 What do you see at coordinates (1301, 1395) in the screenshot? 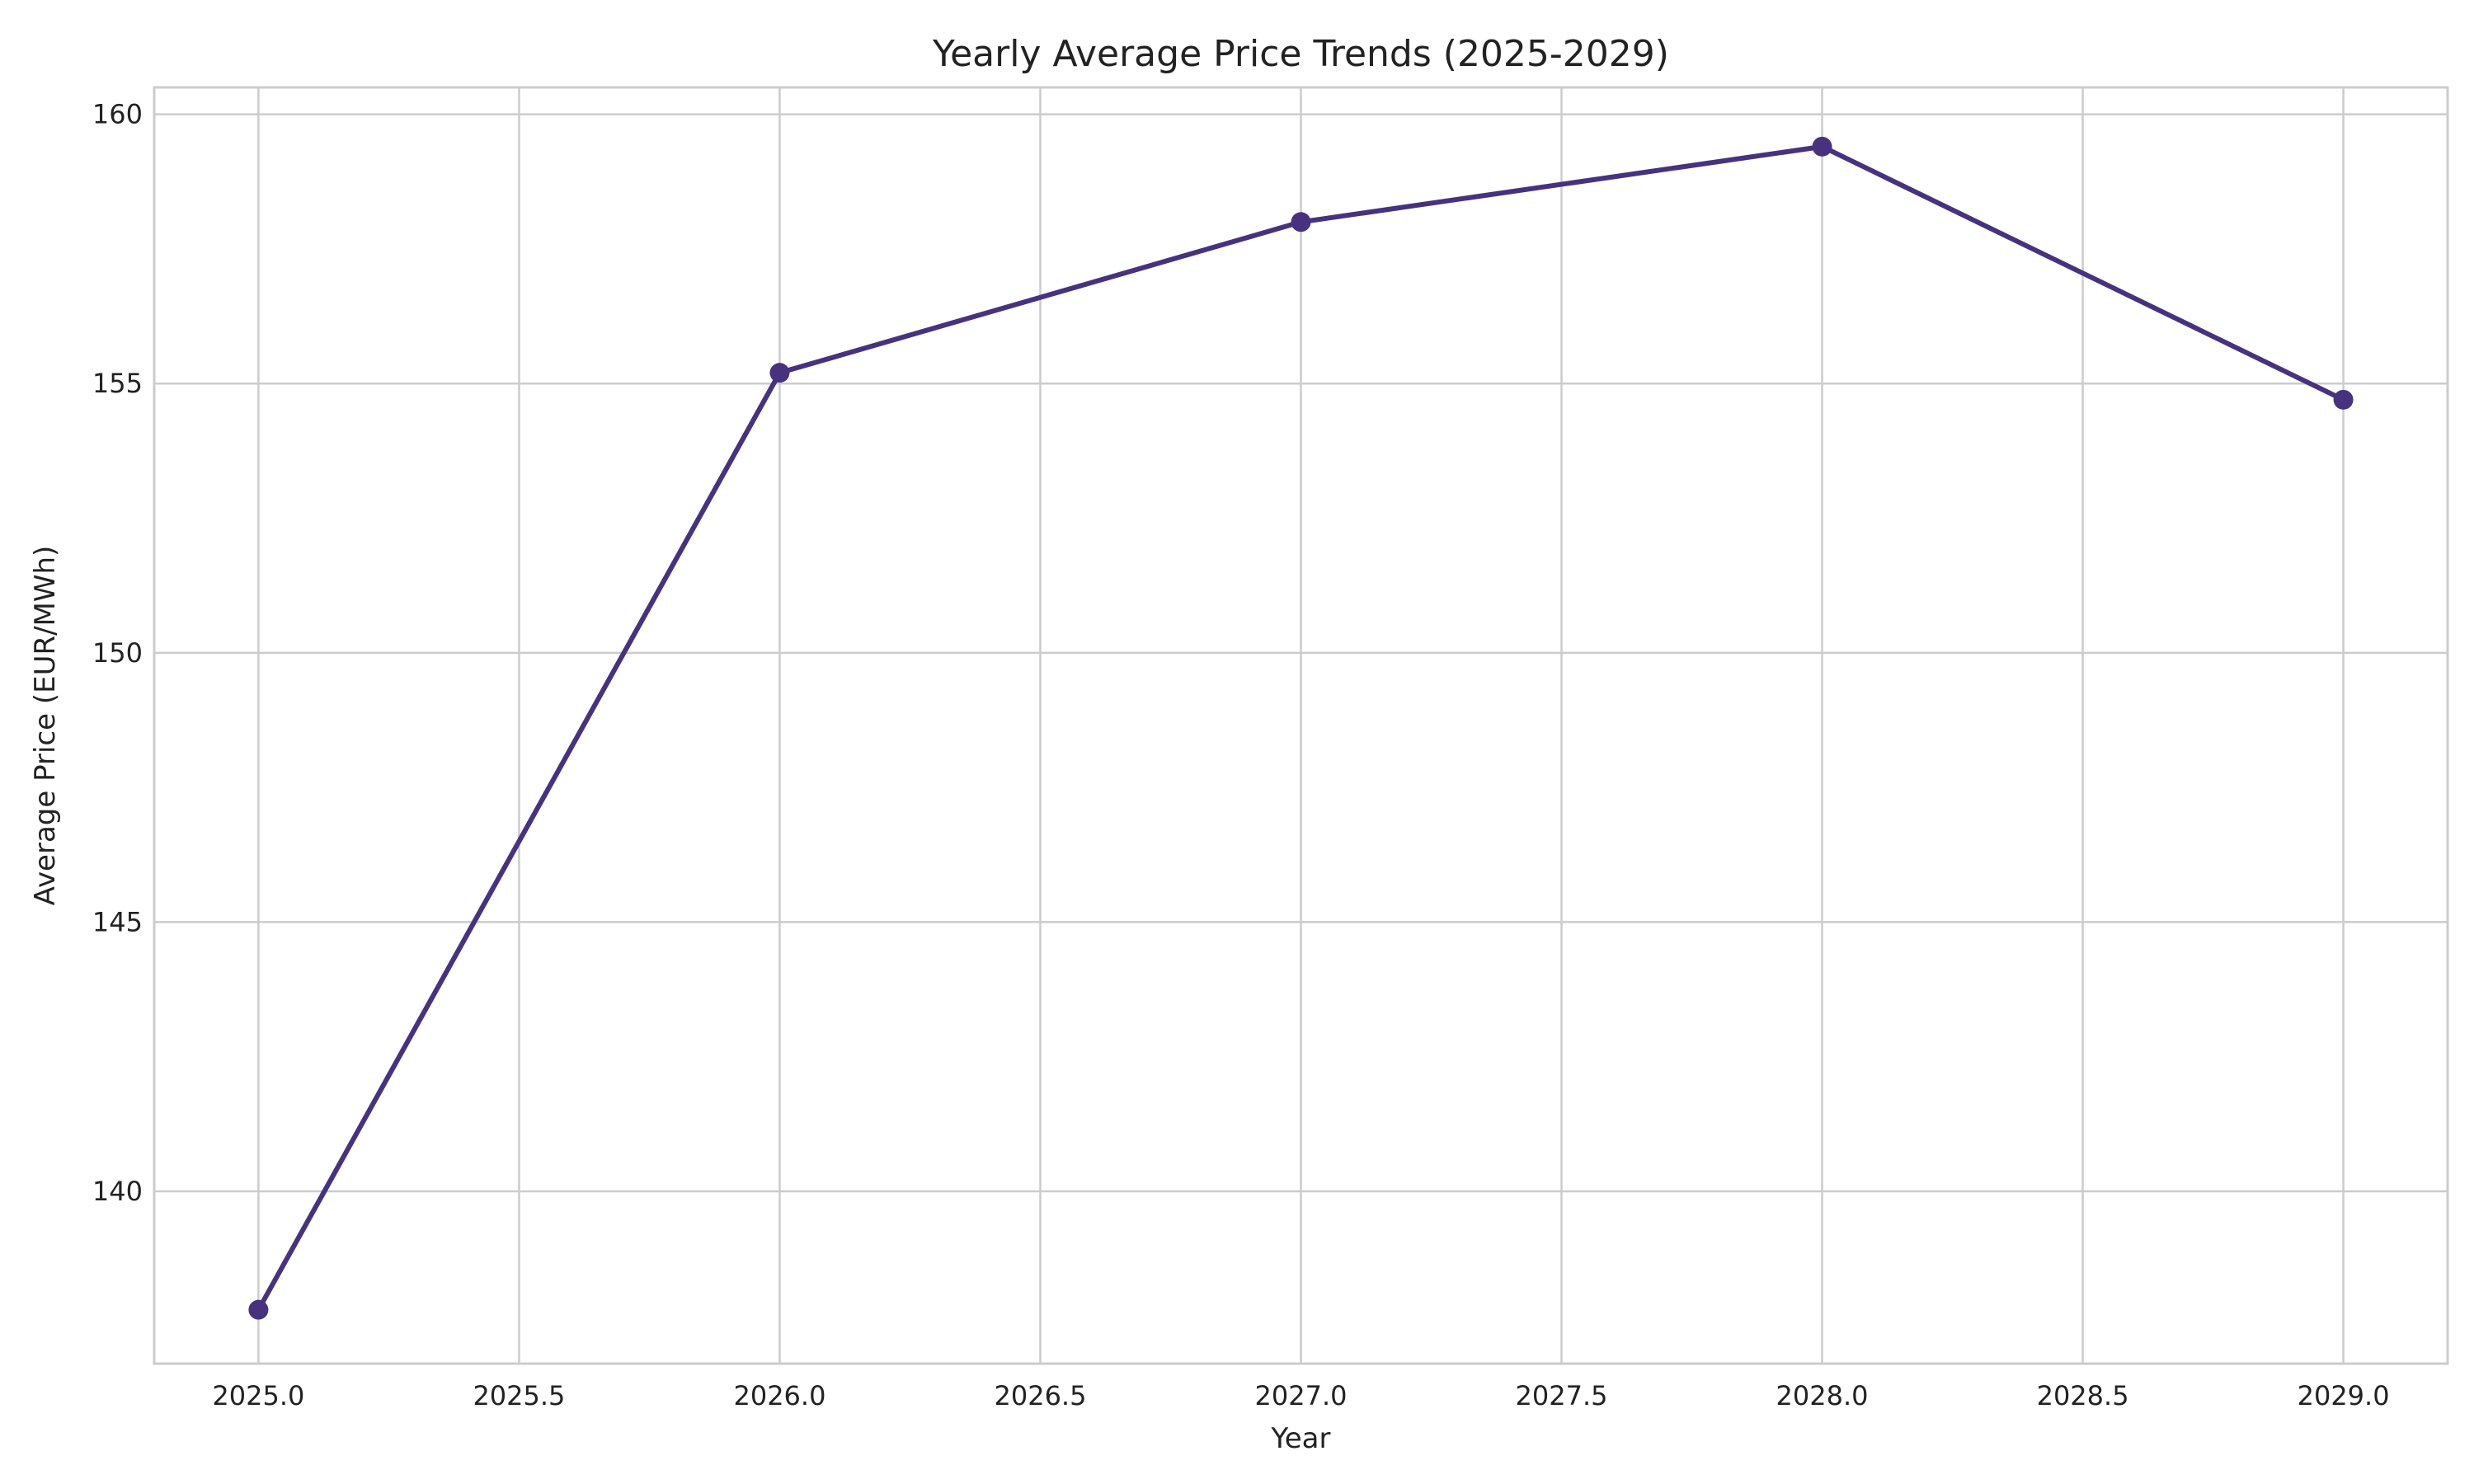
I see `x-tick-label: 2027.0` at bounding box center [1301, 1395].